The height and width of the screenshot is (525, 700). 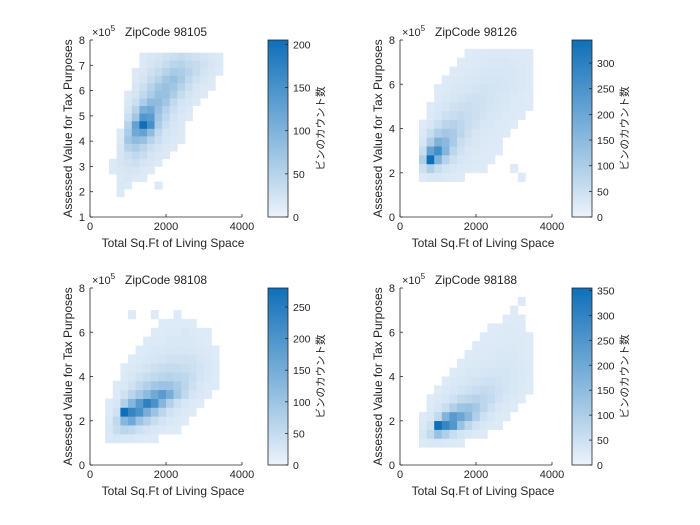 I want to click on colorbar-tick-label: 100, so click(x=302, y=403).